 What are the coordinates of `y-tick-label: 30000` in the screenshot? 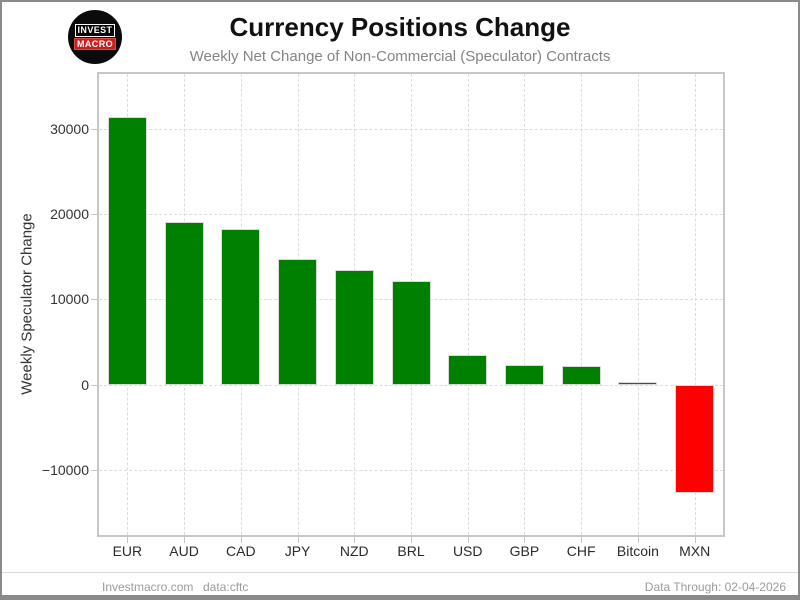 It's located at (69, 128).